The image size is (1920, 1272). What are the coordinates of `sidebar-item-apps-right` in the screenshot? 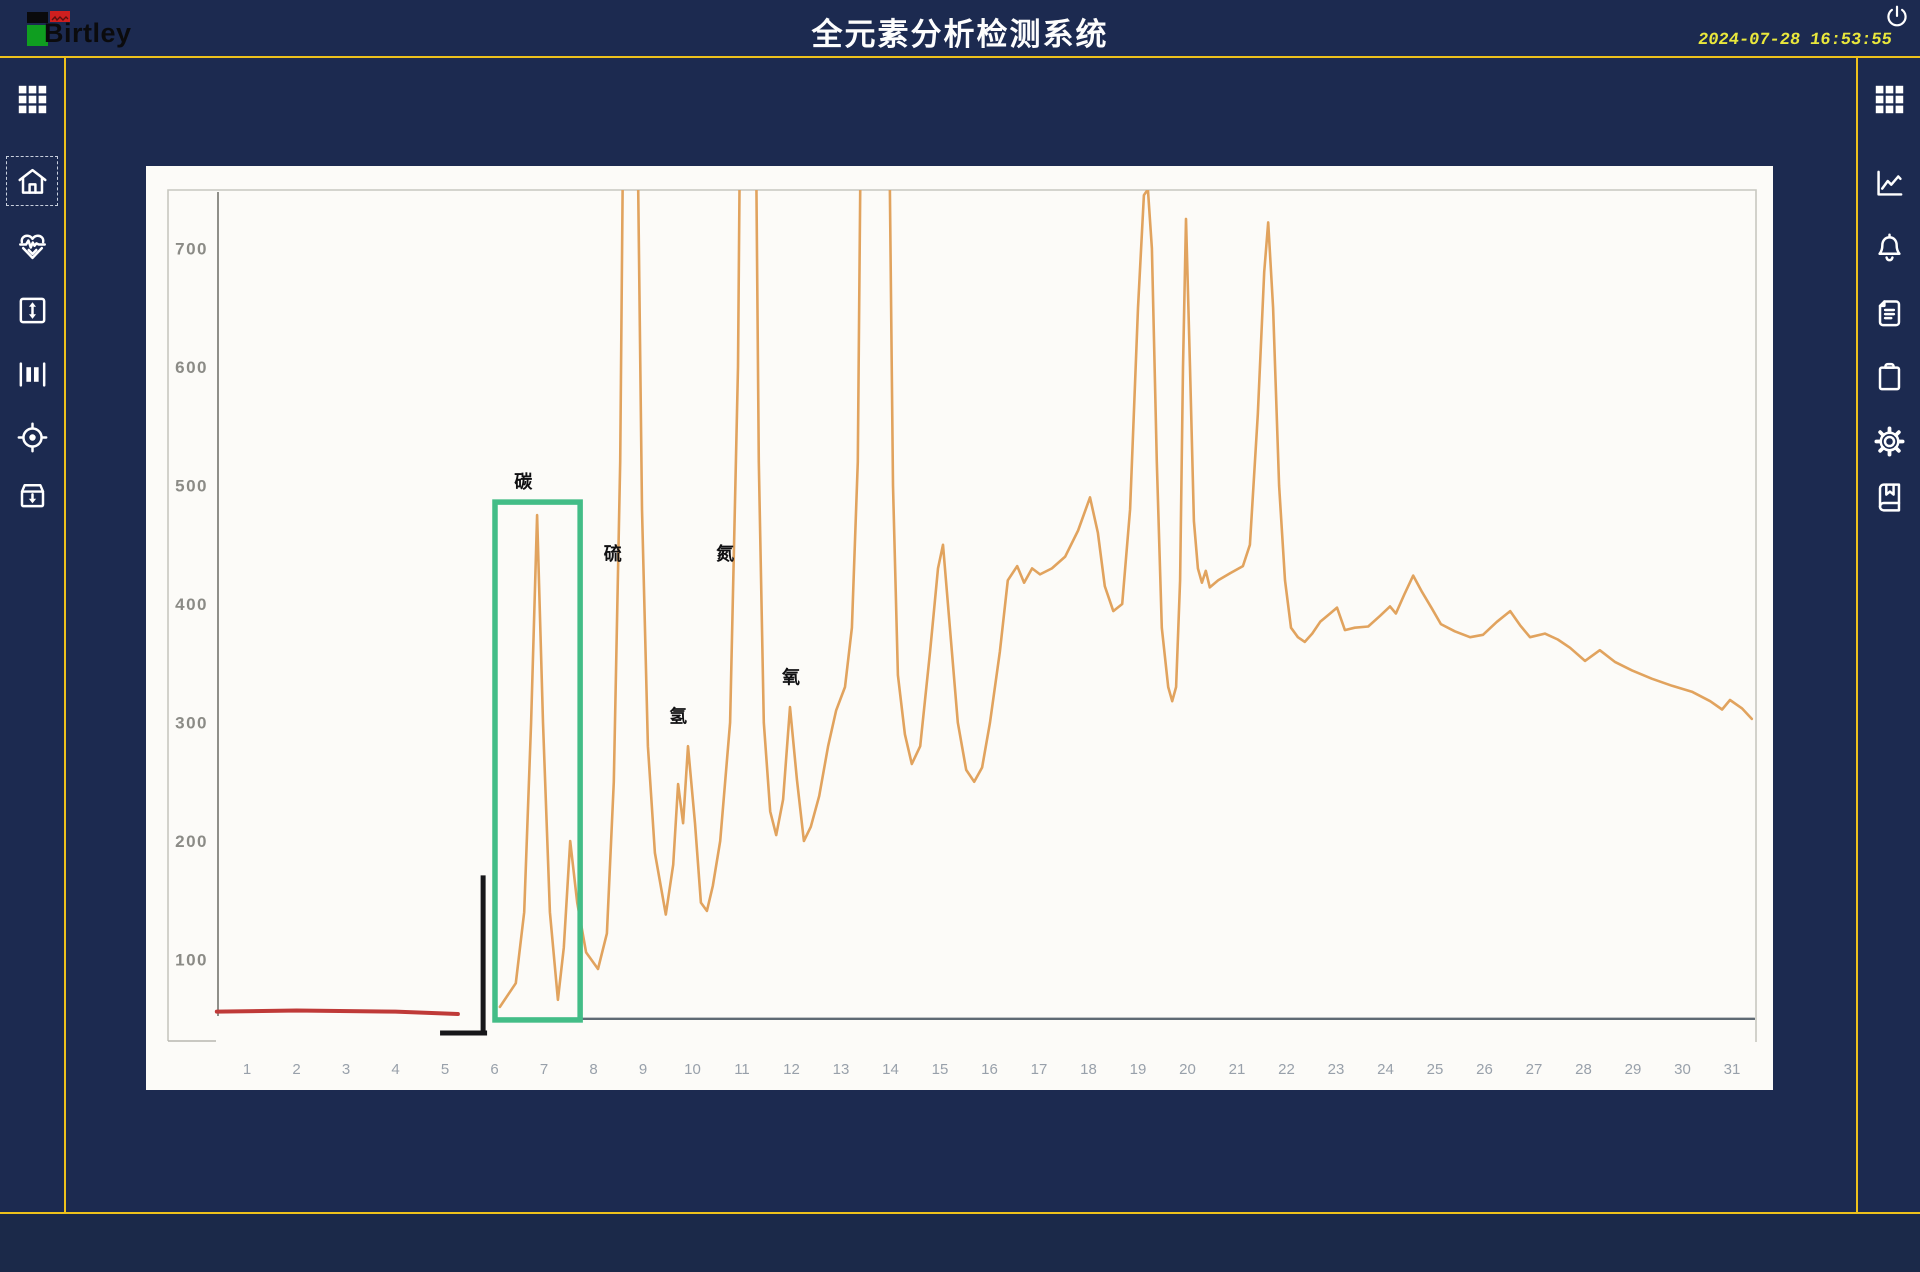 It's located at (1889, 99).